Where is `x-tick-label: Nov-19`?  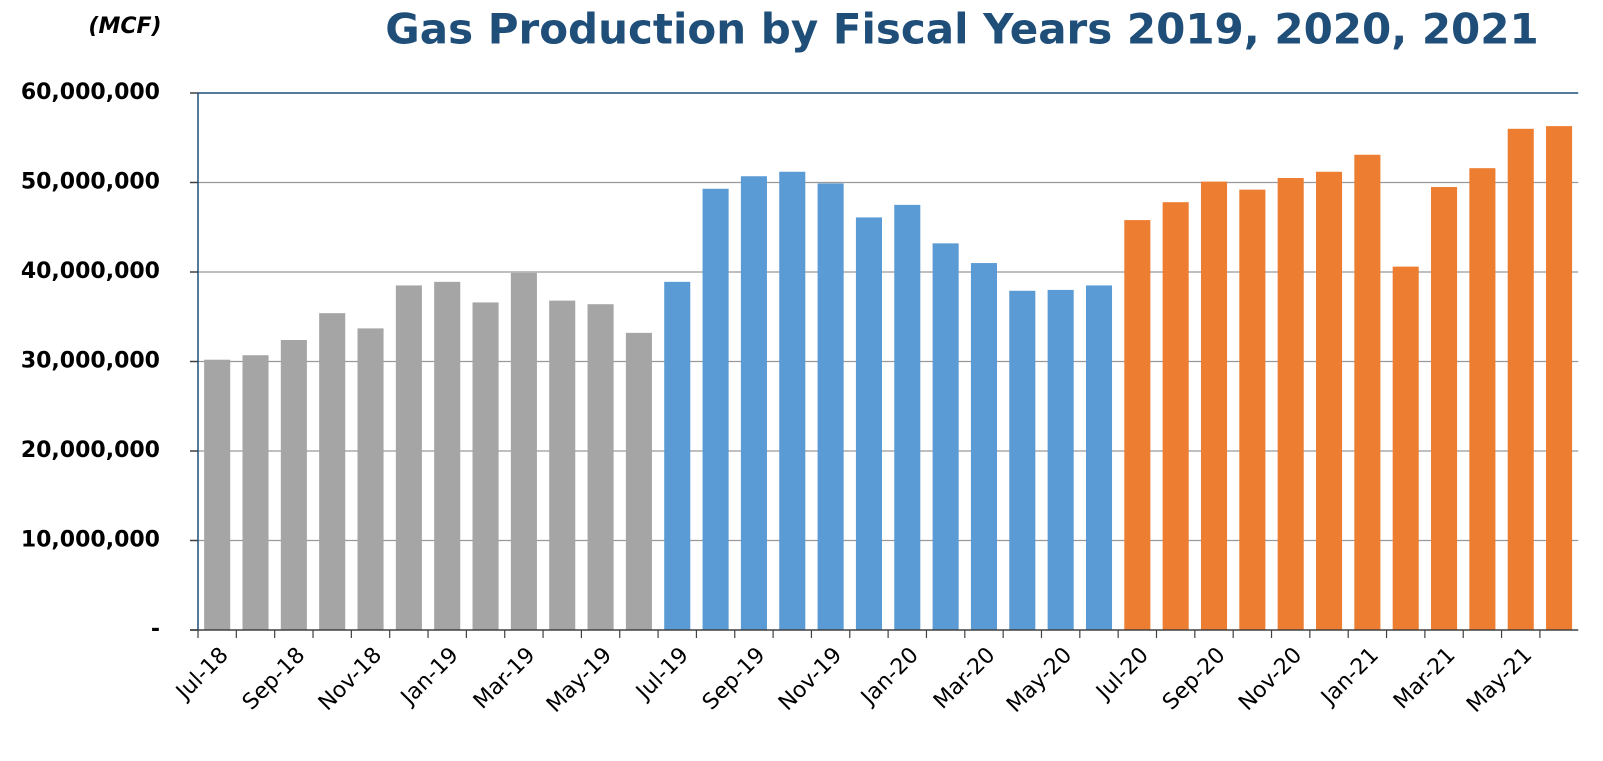
x-tick-label: Nov-19 is located at coordinates (810, 679).